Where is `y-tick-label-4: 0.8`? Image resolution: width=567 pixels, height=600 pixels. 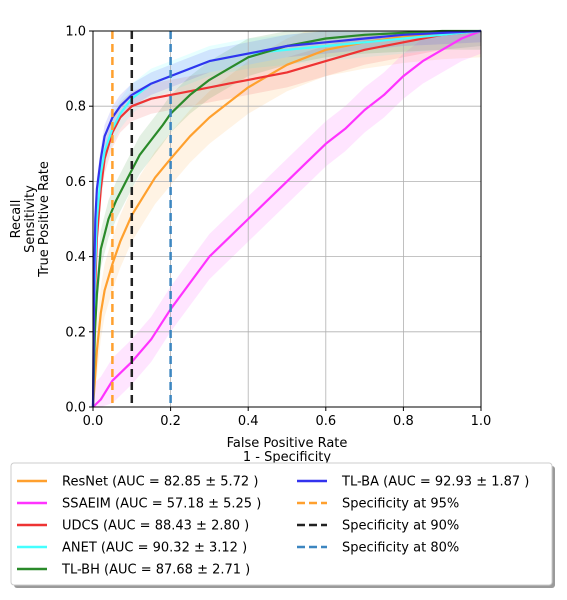 y-tick-label-4: 0.8 is located at coordinates (75, 107).